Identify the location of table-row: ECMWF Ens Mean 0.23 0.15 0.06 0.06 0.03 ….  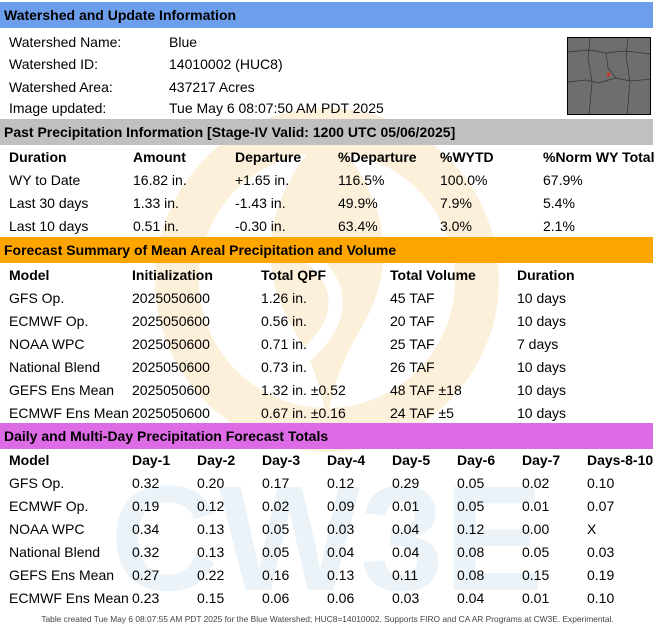
(327, 598).